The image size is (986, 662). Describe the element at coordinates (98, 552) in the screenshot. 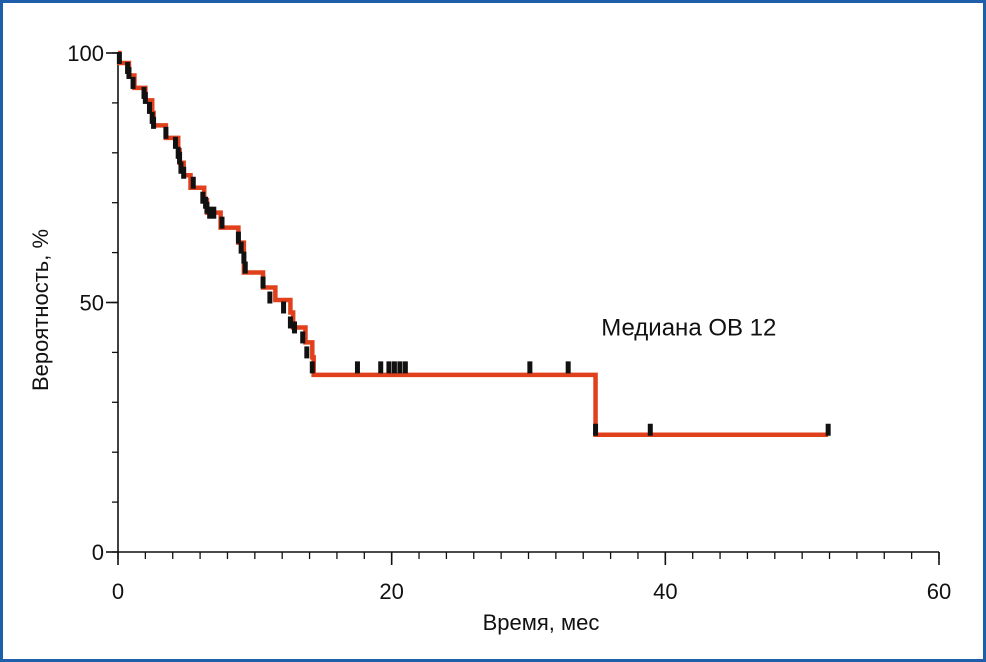

I see `y-tick-label: 0` at that location.